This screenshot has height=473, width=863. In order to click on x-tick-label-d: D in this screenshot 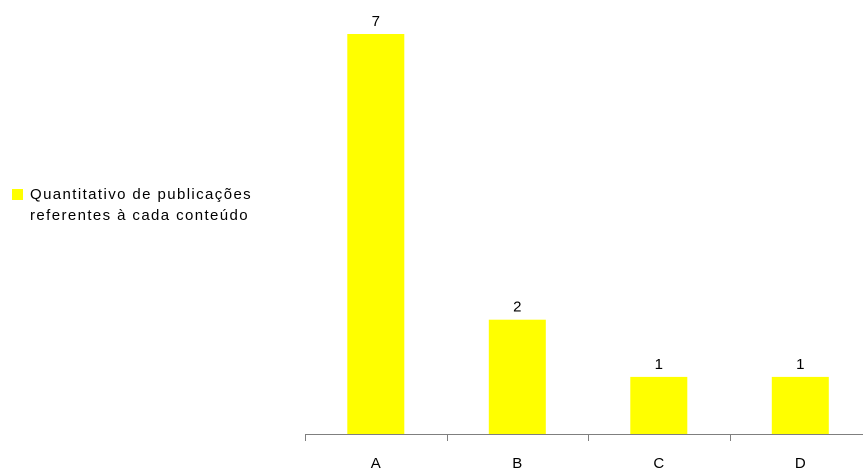, I will do `click(800, 463)`.